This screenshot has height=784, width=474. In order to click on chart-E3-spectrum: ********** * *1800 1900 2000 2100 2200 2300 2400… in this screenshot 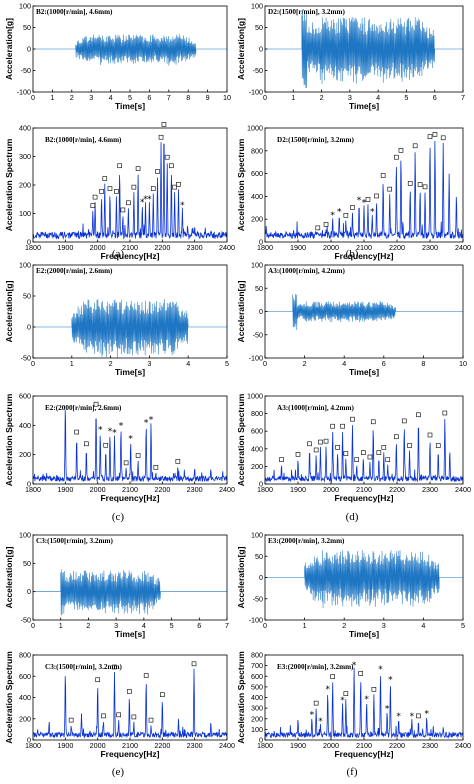, I will do `click(353, 705)`.